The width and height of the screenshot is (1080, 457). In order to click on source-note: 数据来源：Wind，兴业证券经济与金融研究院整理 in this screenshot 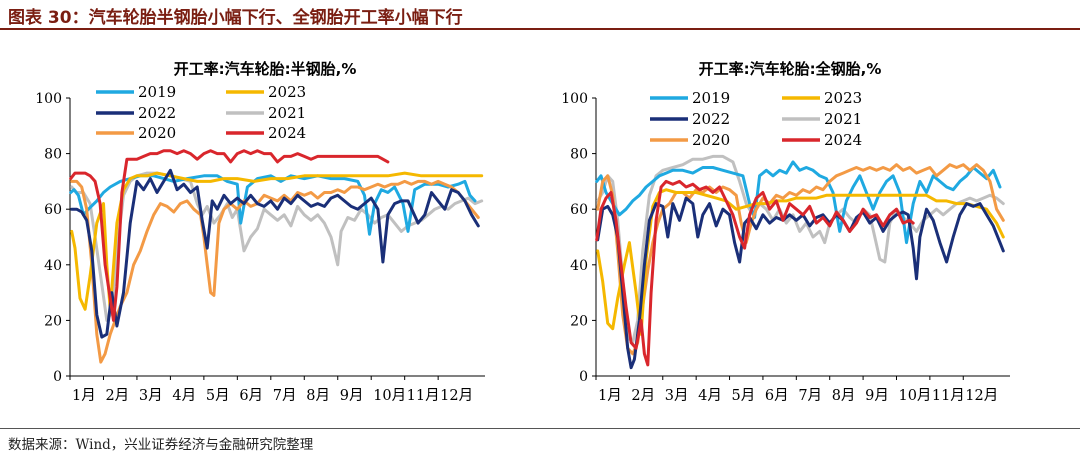, I will do `click(161, 445)`.